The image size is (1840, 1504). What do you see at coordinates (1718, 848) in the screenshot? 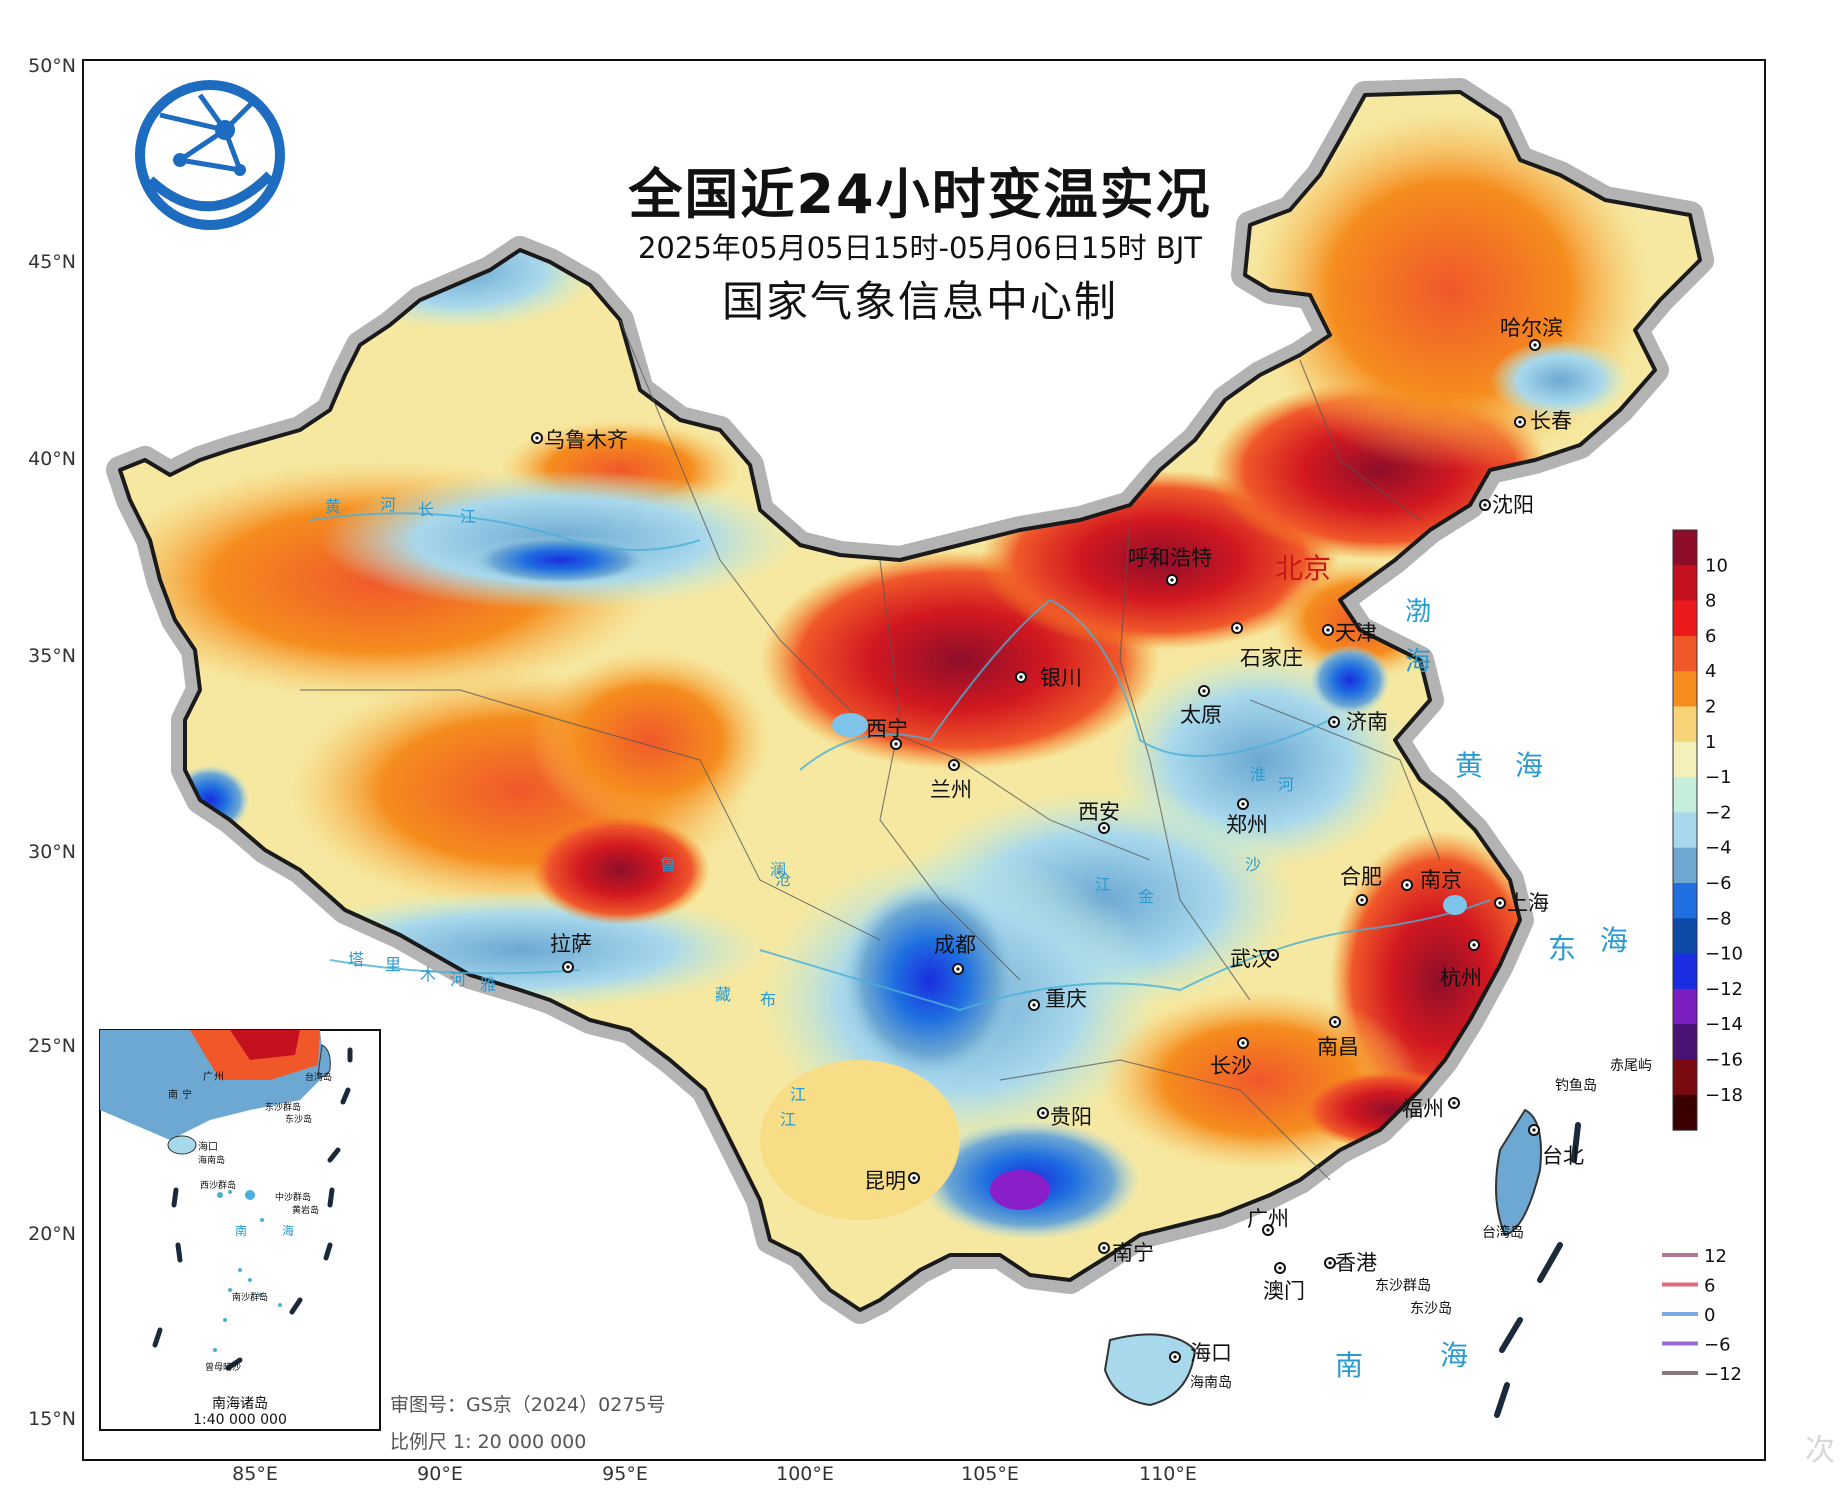
I see `legend-value: −4` at bounding box center [1718, 848].